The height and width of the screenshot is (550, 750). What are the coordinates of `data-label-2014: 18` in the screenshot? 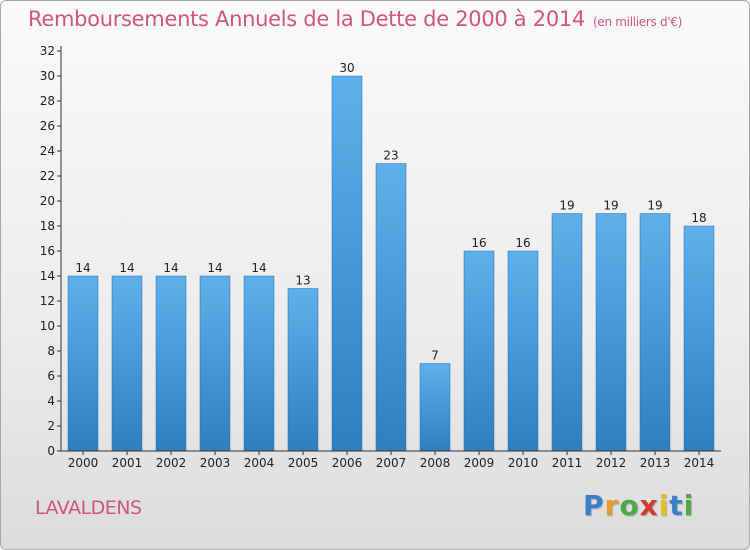 It's located at (698, 218).